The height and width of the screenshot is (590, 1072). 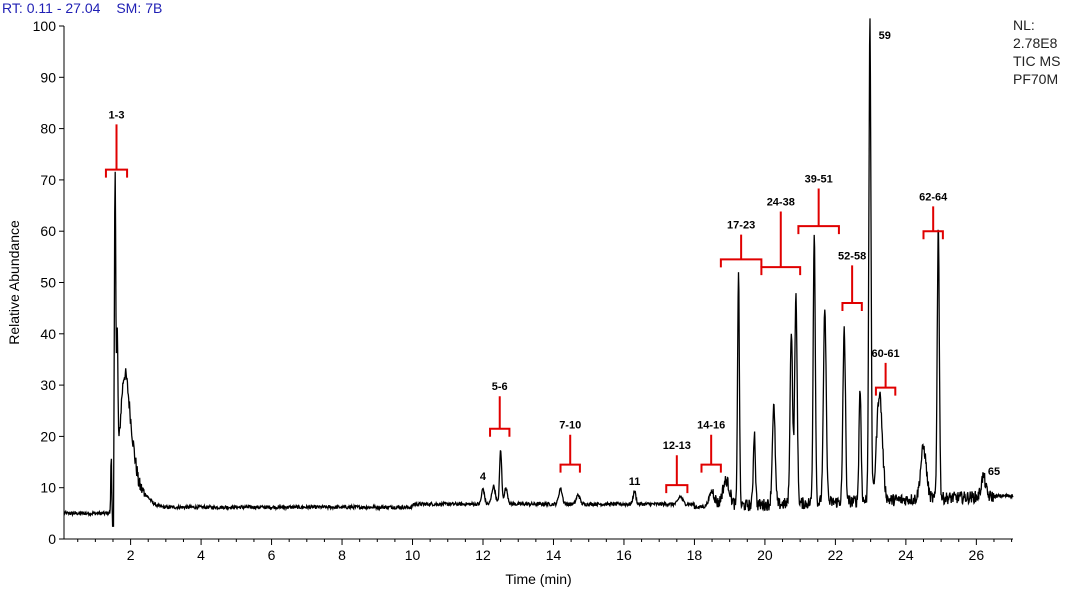 I want to click on peak-annotation: 24-38, so click(x=781, y=236).